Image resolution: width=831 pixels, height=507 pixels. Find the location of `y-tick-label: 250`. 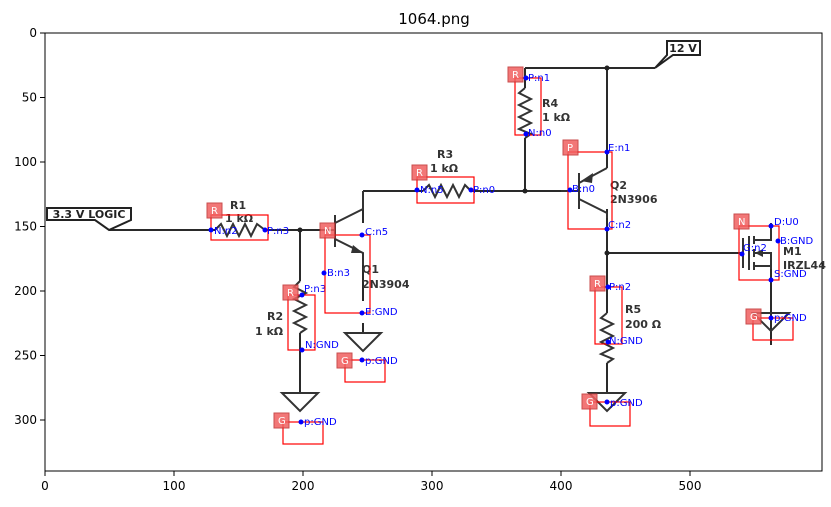

y-tick-label: 250 is located at coordinates (25, 356).